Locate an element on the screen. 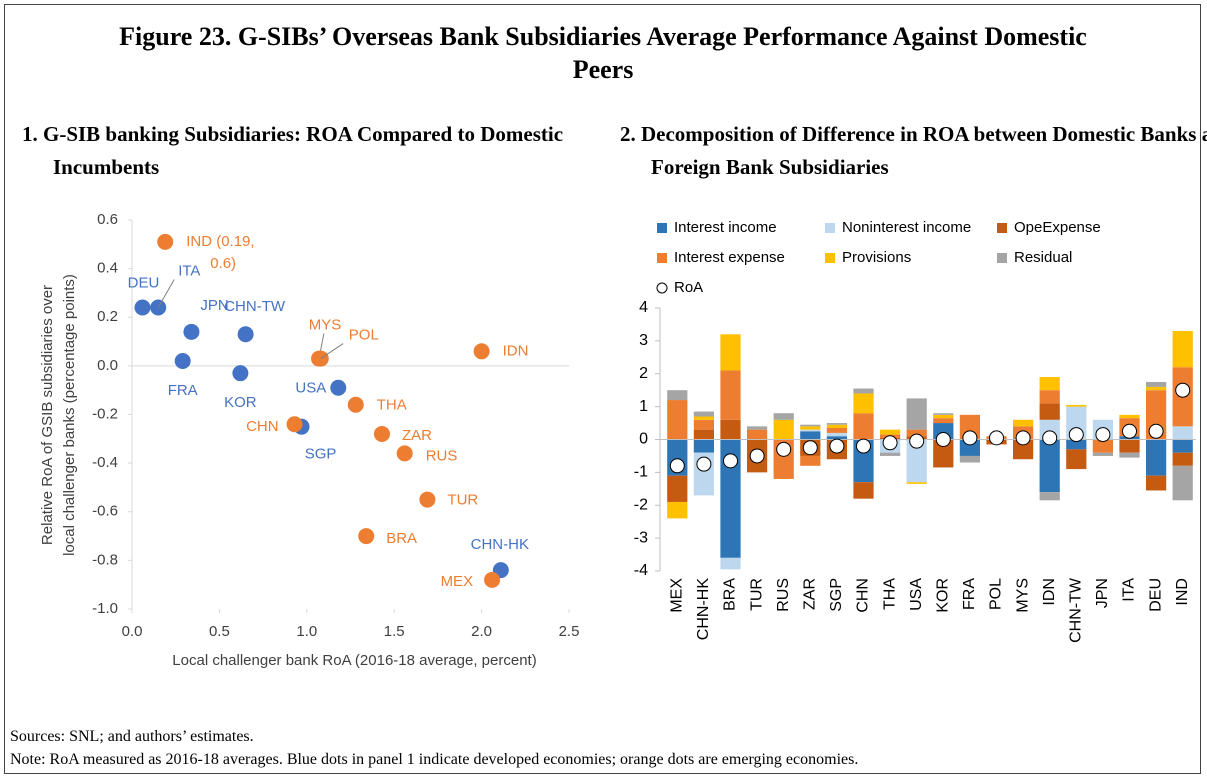 The width and height of the screenshot is (1207, 780). point-label: CHN-HK is located at coordinates (500, 544).